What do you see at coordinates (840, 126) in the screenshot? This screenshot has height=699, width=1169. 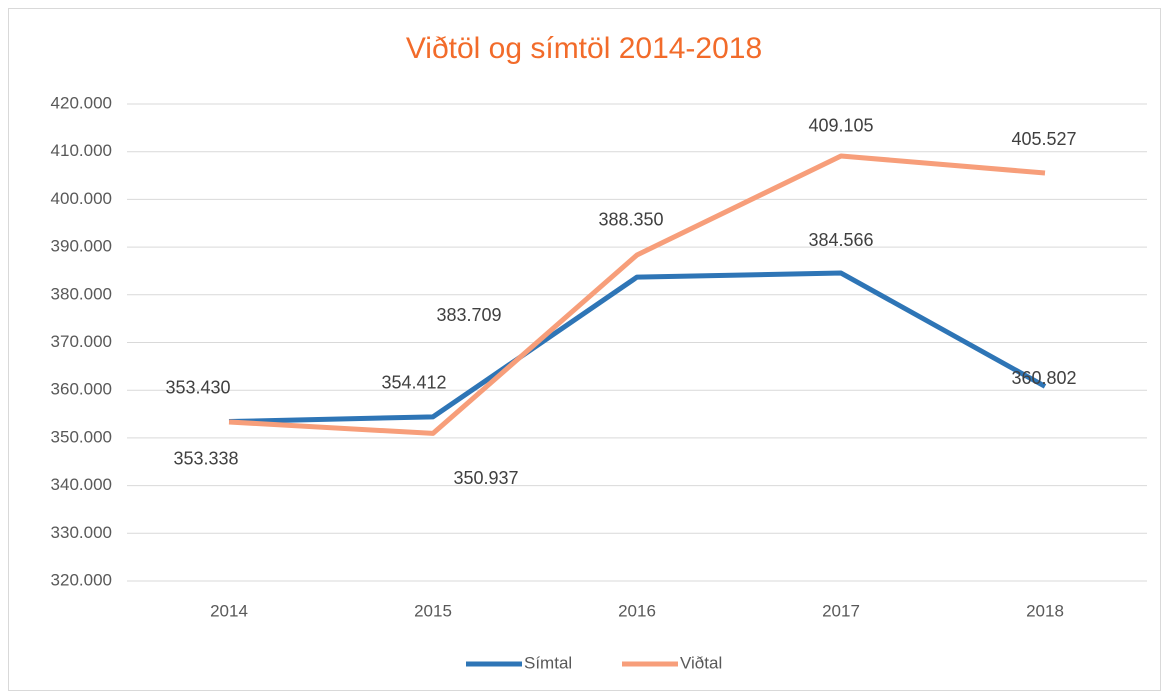 I see `data-label: 409.105` at bounding box center [840, 126].